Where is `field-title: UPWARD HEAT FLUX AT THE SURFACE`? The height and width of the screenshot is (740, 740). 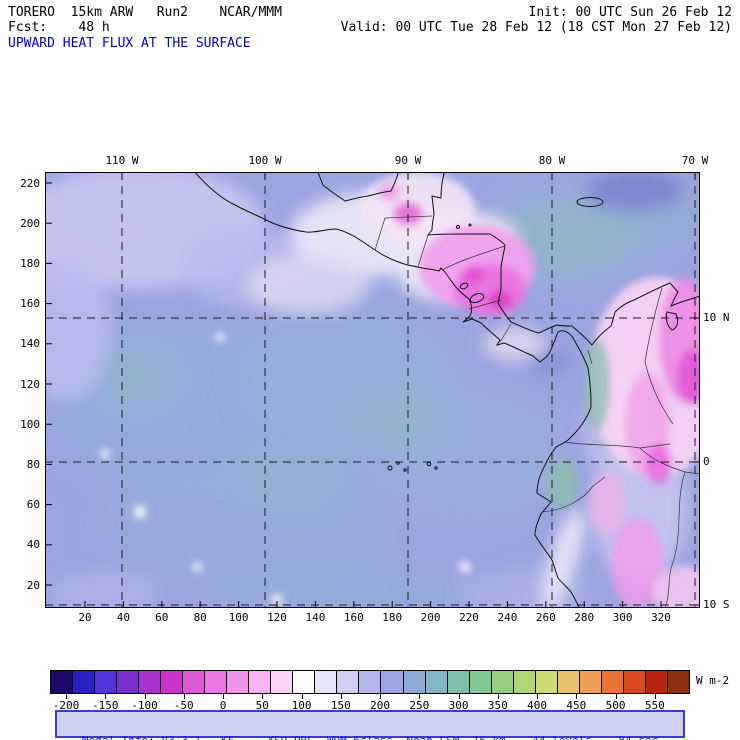
field-title: UPWARD HEAT FLUX AT THE SURFACE is located at coordinates (129, 43).